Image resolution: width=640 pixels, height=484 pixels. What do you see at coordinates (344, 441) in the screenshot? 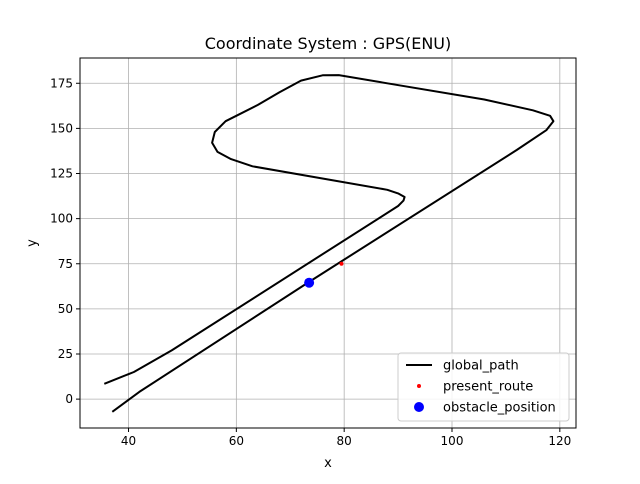
I see `x-tick-label: 80` at bounding box center [344, 441].